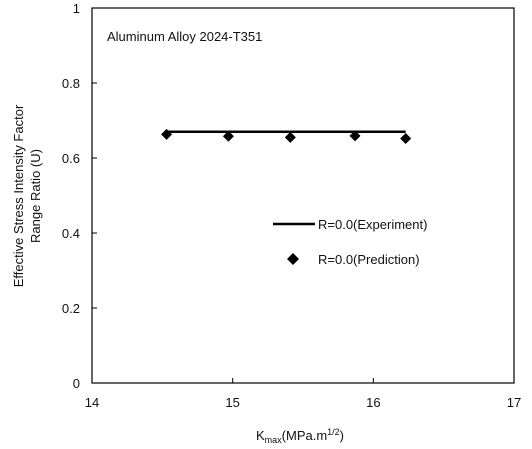 The image size is (532, 449). I want to click on x-axis-title: Kmax(MPa.m1/2), so click(300, 436).